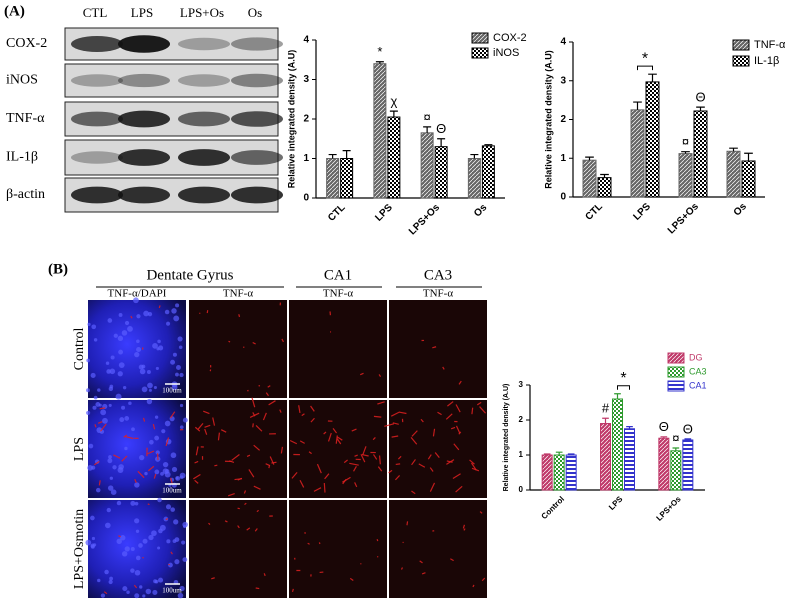 The height and width of the screenshot is (604, 787). Describe the element at coordinates (563, 158) in the screenshot. I see `y-tick-label: 1` at that location.